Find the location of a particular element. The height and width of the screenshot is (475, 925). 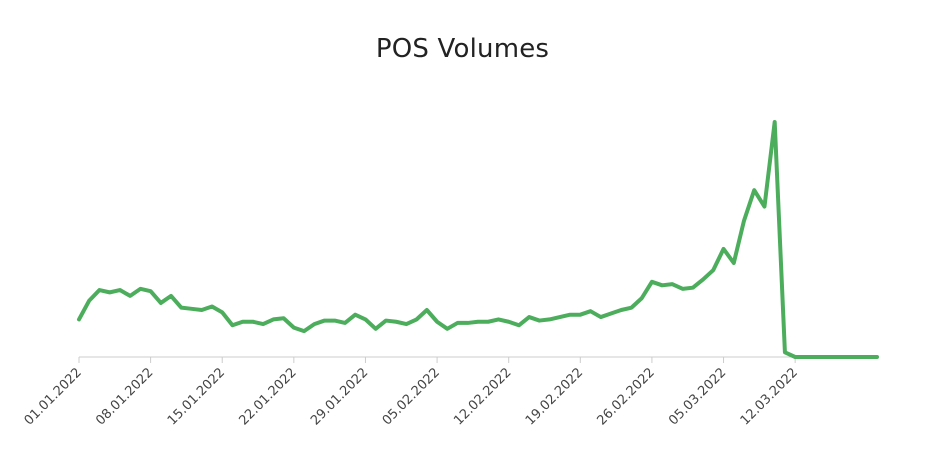

x-tick-label: 29.01.2022 is located at coordinates (339, 396).